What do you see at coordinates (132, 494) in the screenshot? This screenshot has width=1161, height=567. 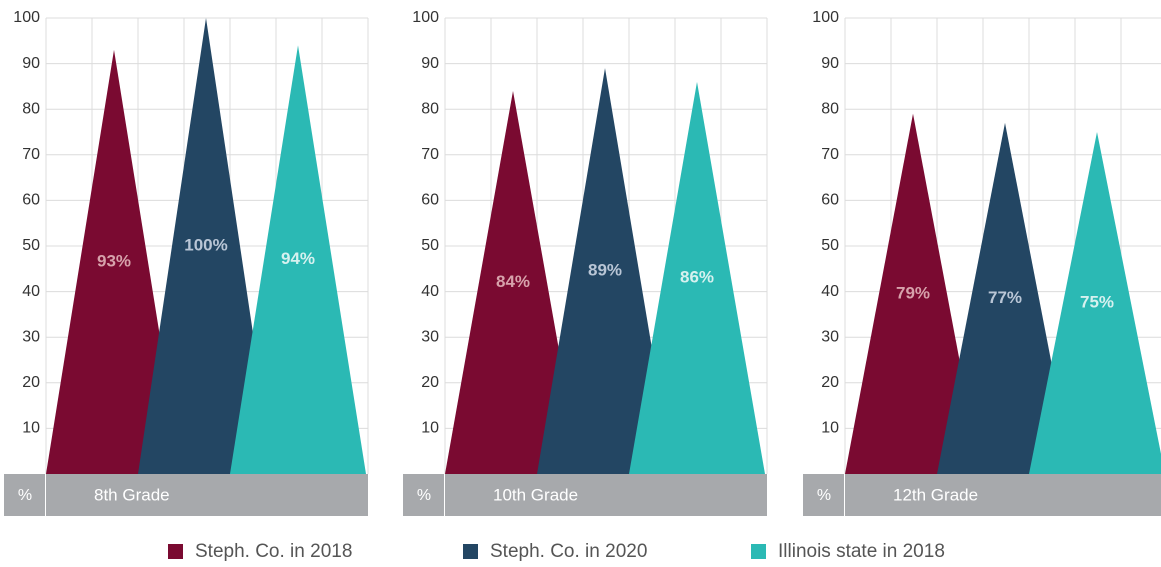 I see `category-label: 8th Grade` at bounding box center [132, 494].